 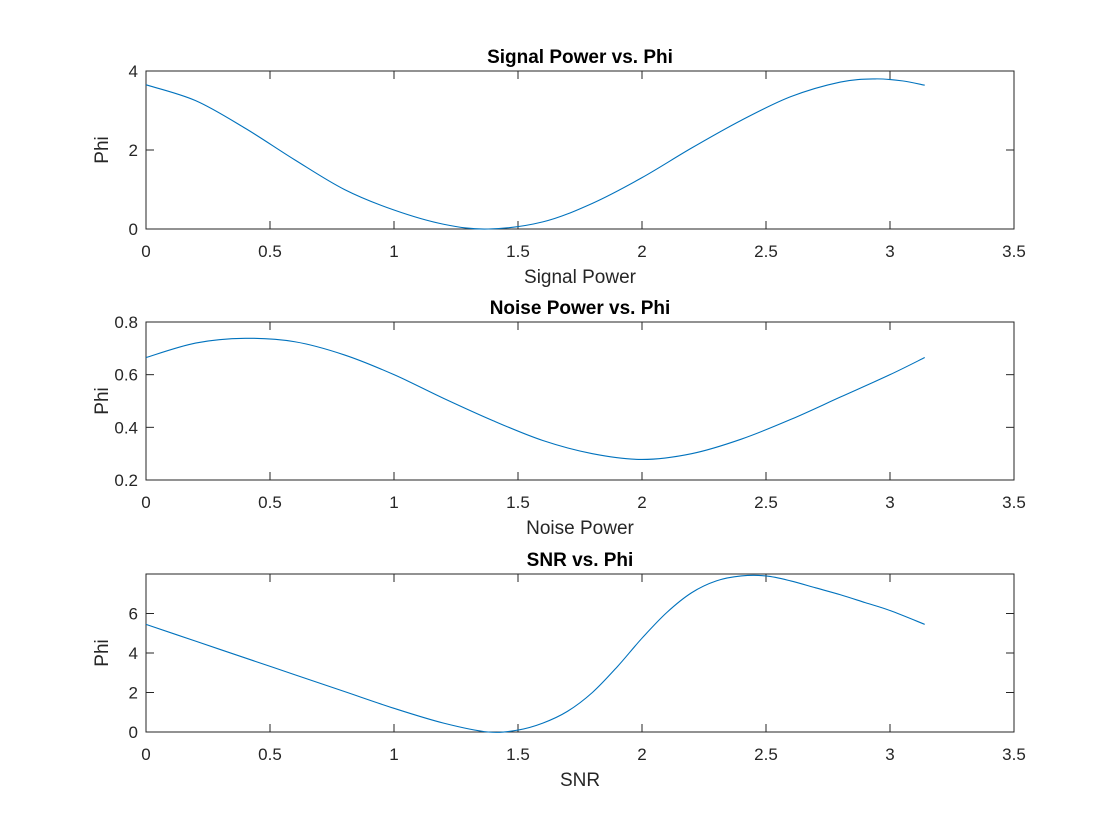 What do you see at coordinates (126, 480) in the screenshot?
I see `y-tick-label: 0.2` at bounding box center [126, 480].